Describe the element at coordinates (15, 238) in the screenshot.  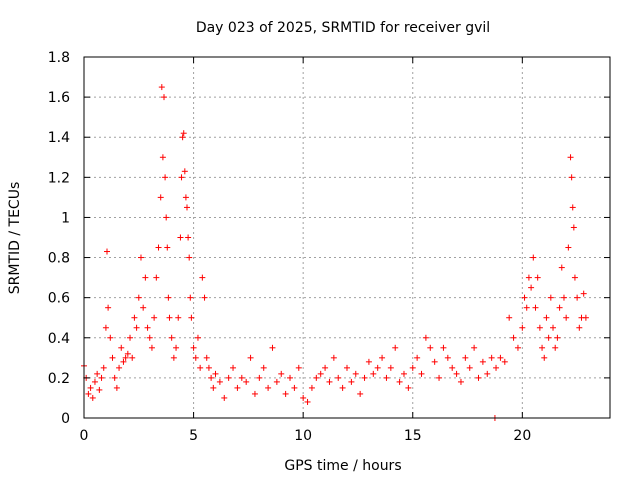
I see `y-axis-label: SRMTID / TECUs` at that location.